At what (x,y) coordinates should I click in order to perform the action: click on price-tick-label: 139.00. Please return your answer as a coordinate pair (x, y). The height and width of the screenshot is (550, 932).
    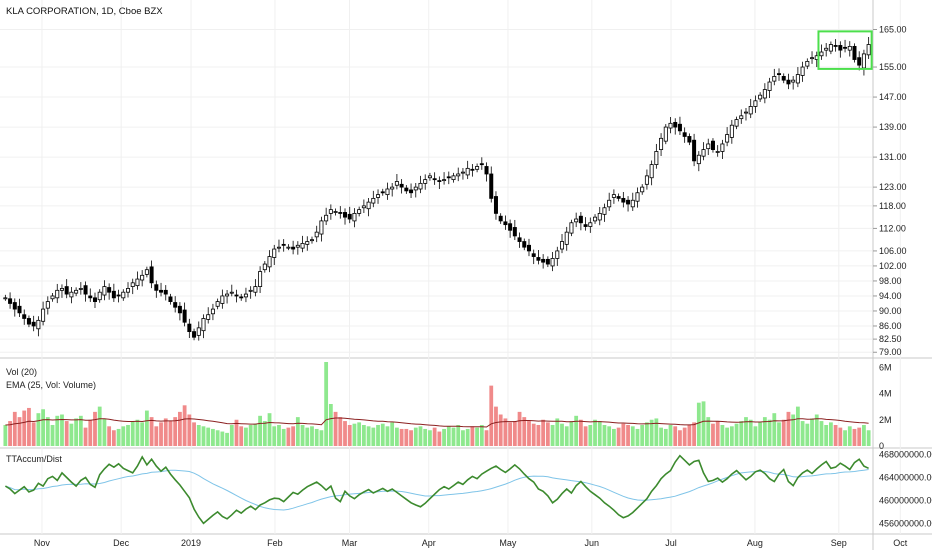
    Looking at the image, I should click on (893, 127).